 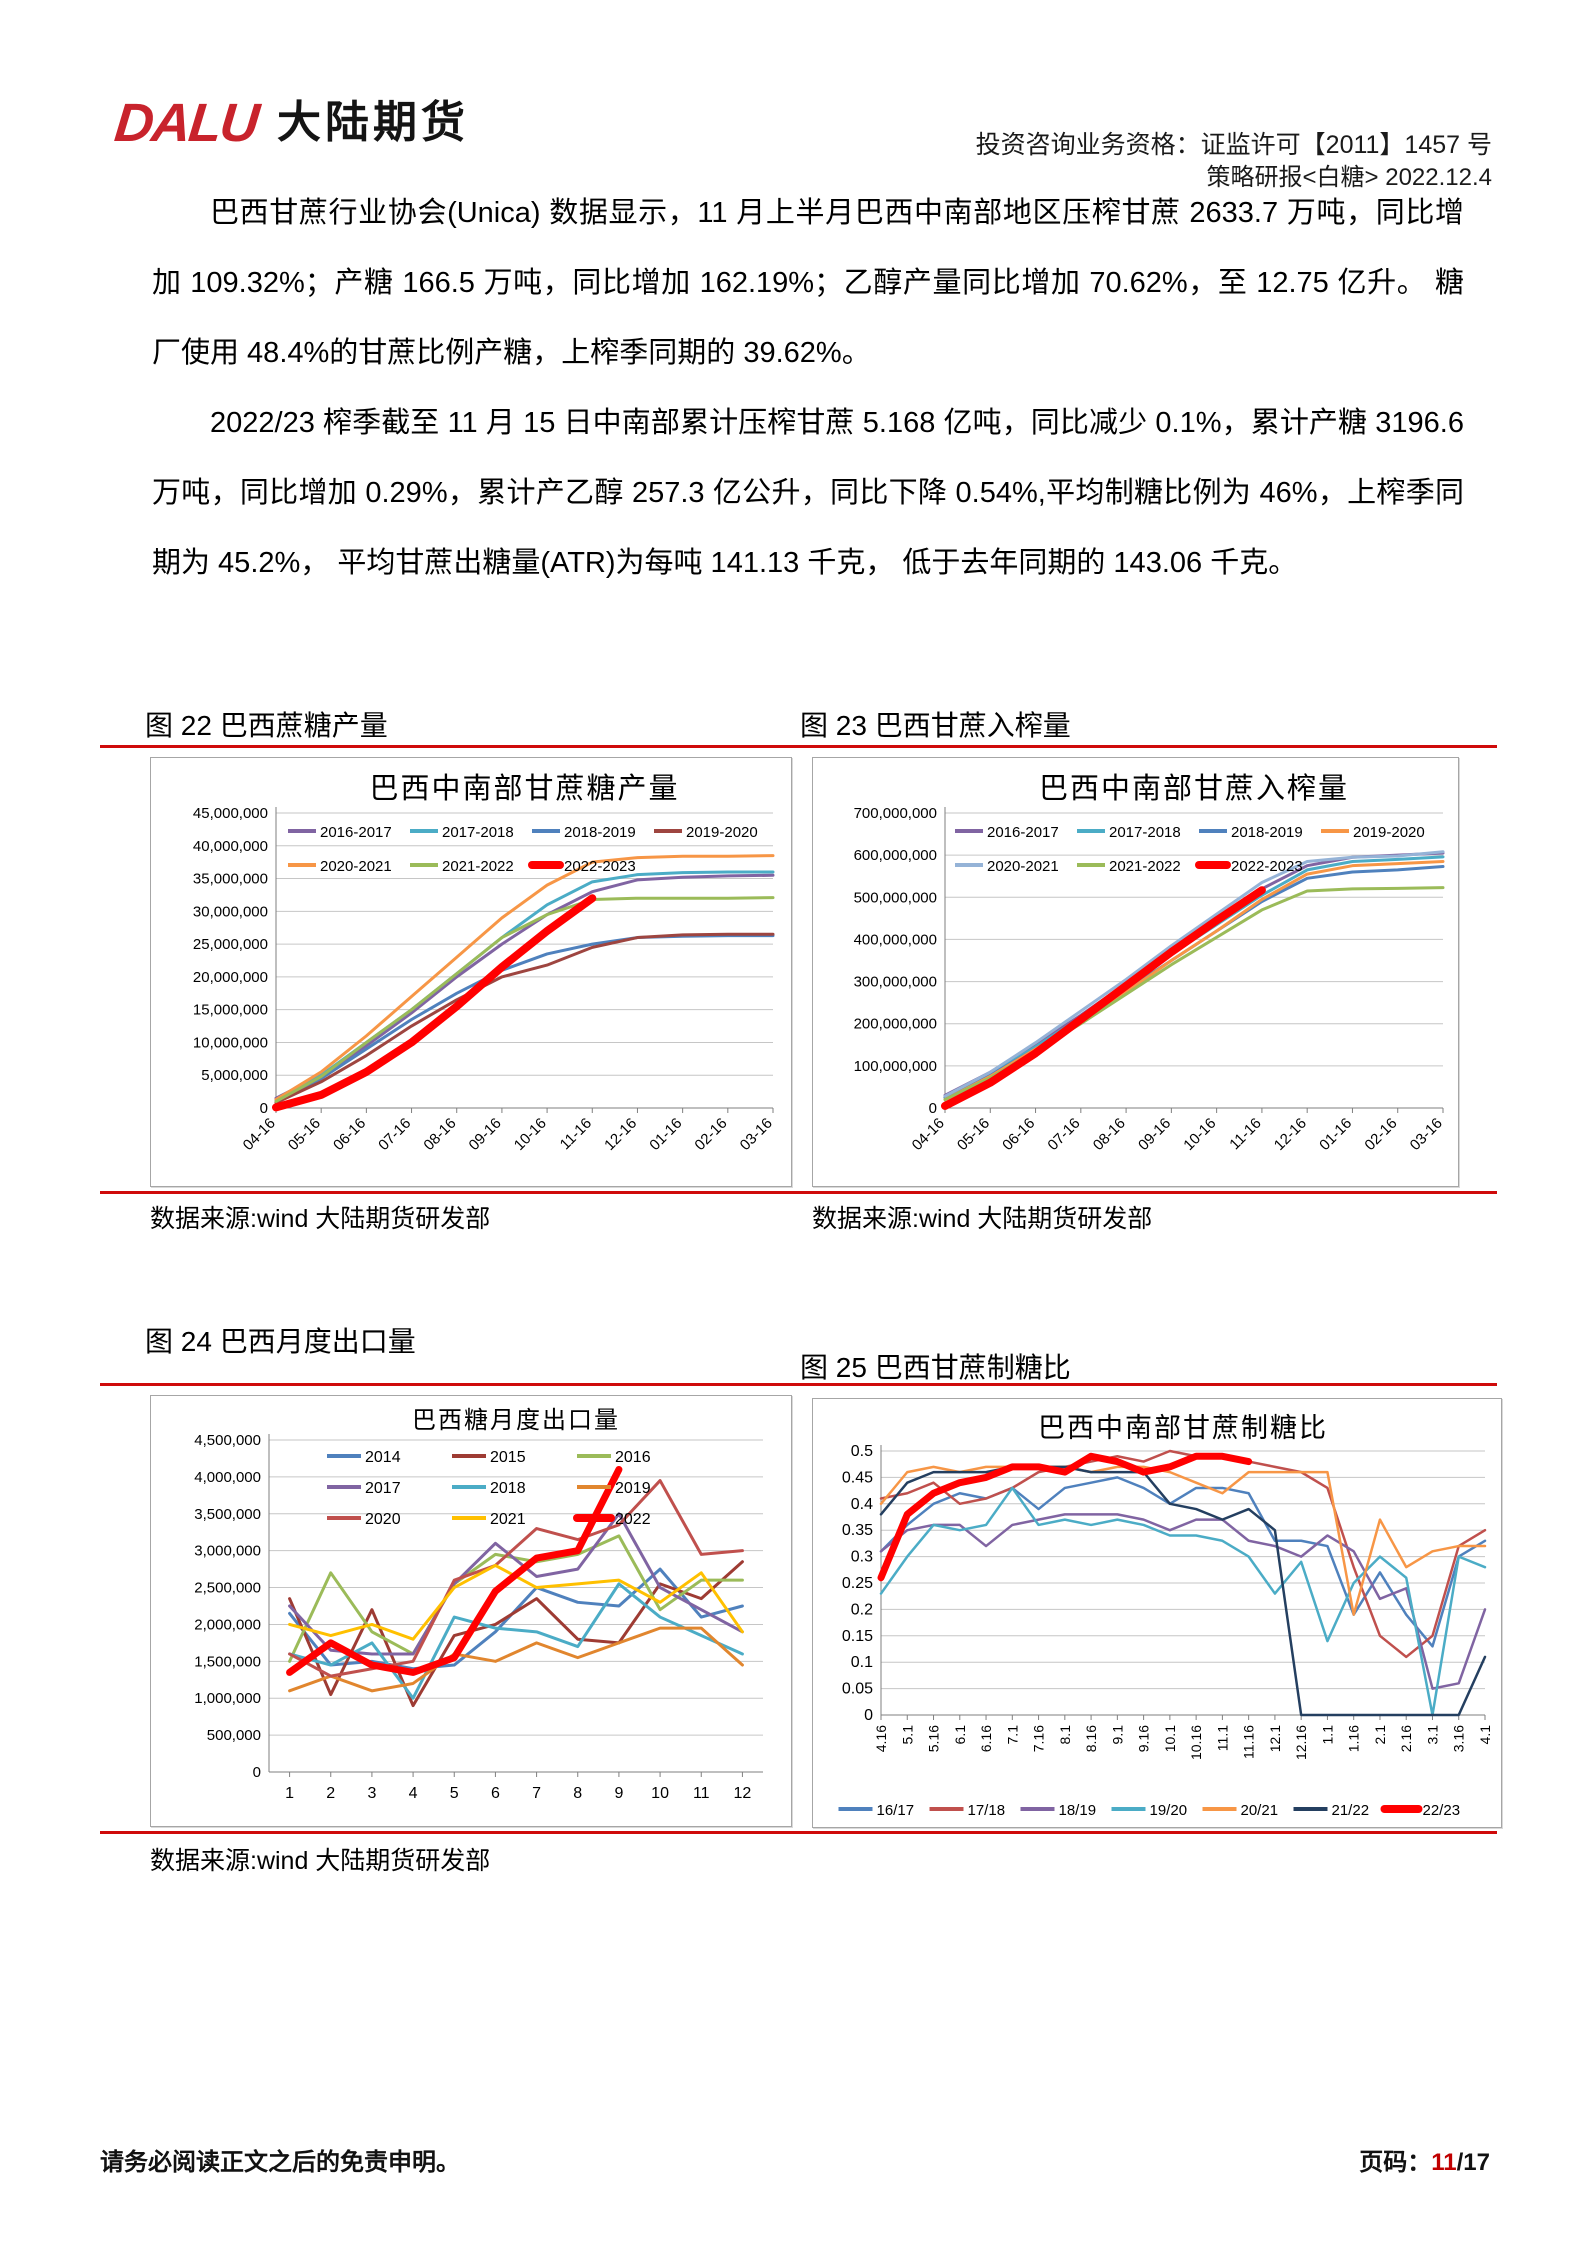 I want to click on svg-text: 0.5, so click(x=862, y=1451).